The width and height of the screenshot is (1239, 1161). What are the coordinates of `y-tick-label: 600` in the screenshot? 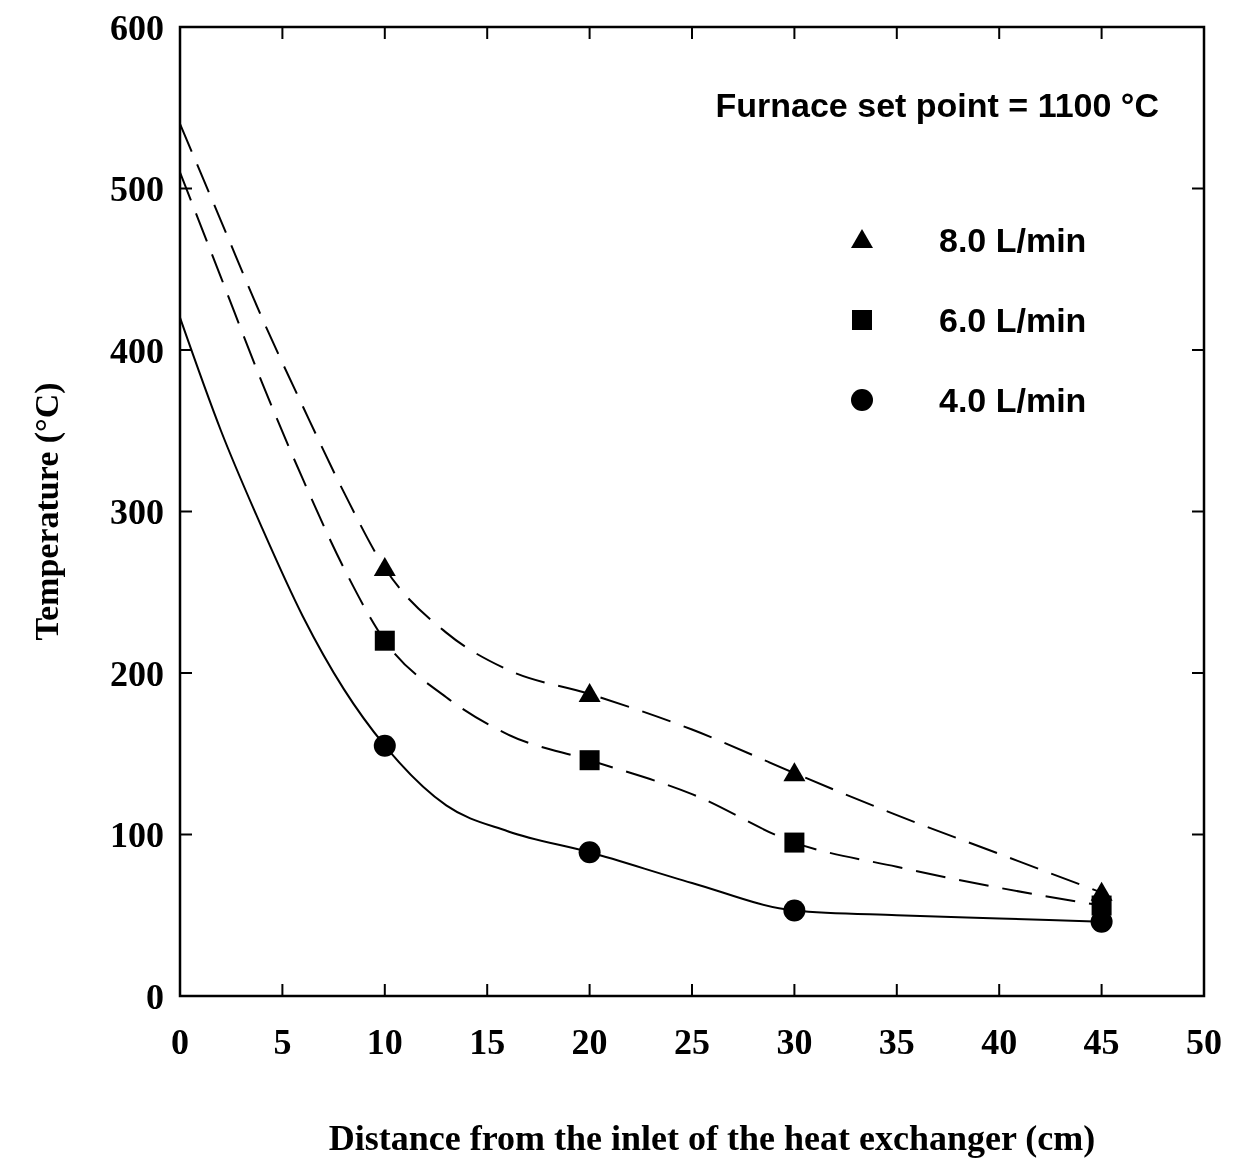 It's located at (137, 27).